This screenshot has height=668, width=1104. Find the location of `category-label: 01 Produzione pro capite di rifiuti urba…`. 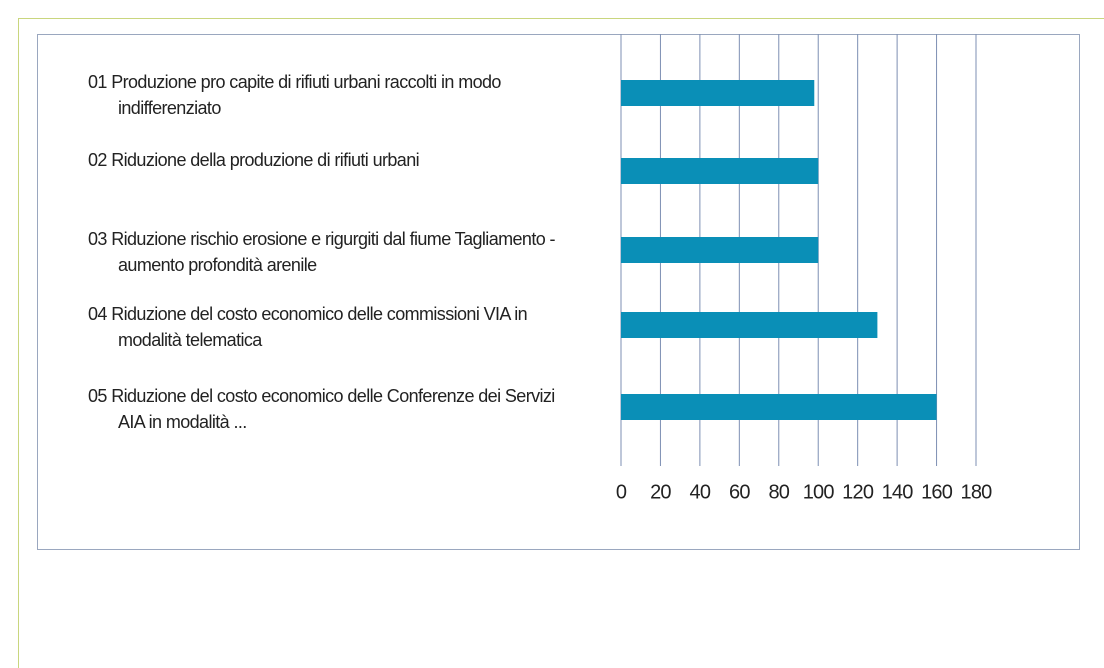

category-label: 01 Produzione pro capite di rifiuti urba… is located at coordinates (294, 95).